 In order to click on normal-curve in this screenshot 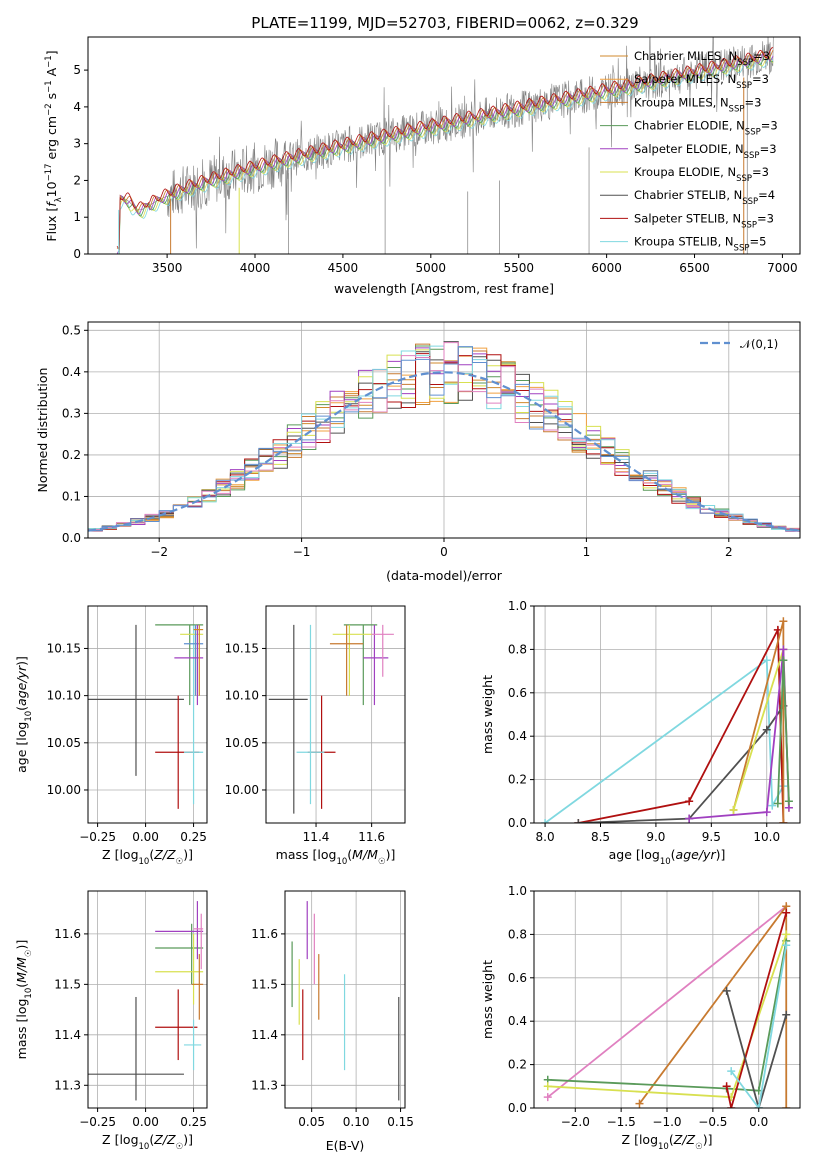, I will do `click(444, 451)`.